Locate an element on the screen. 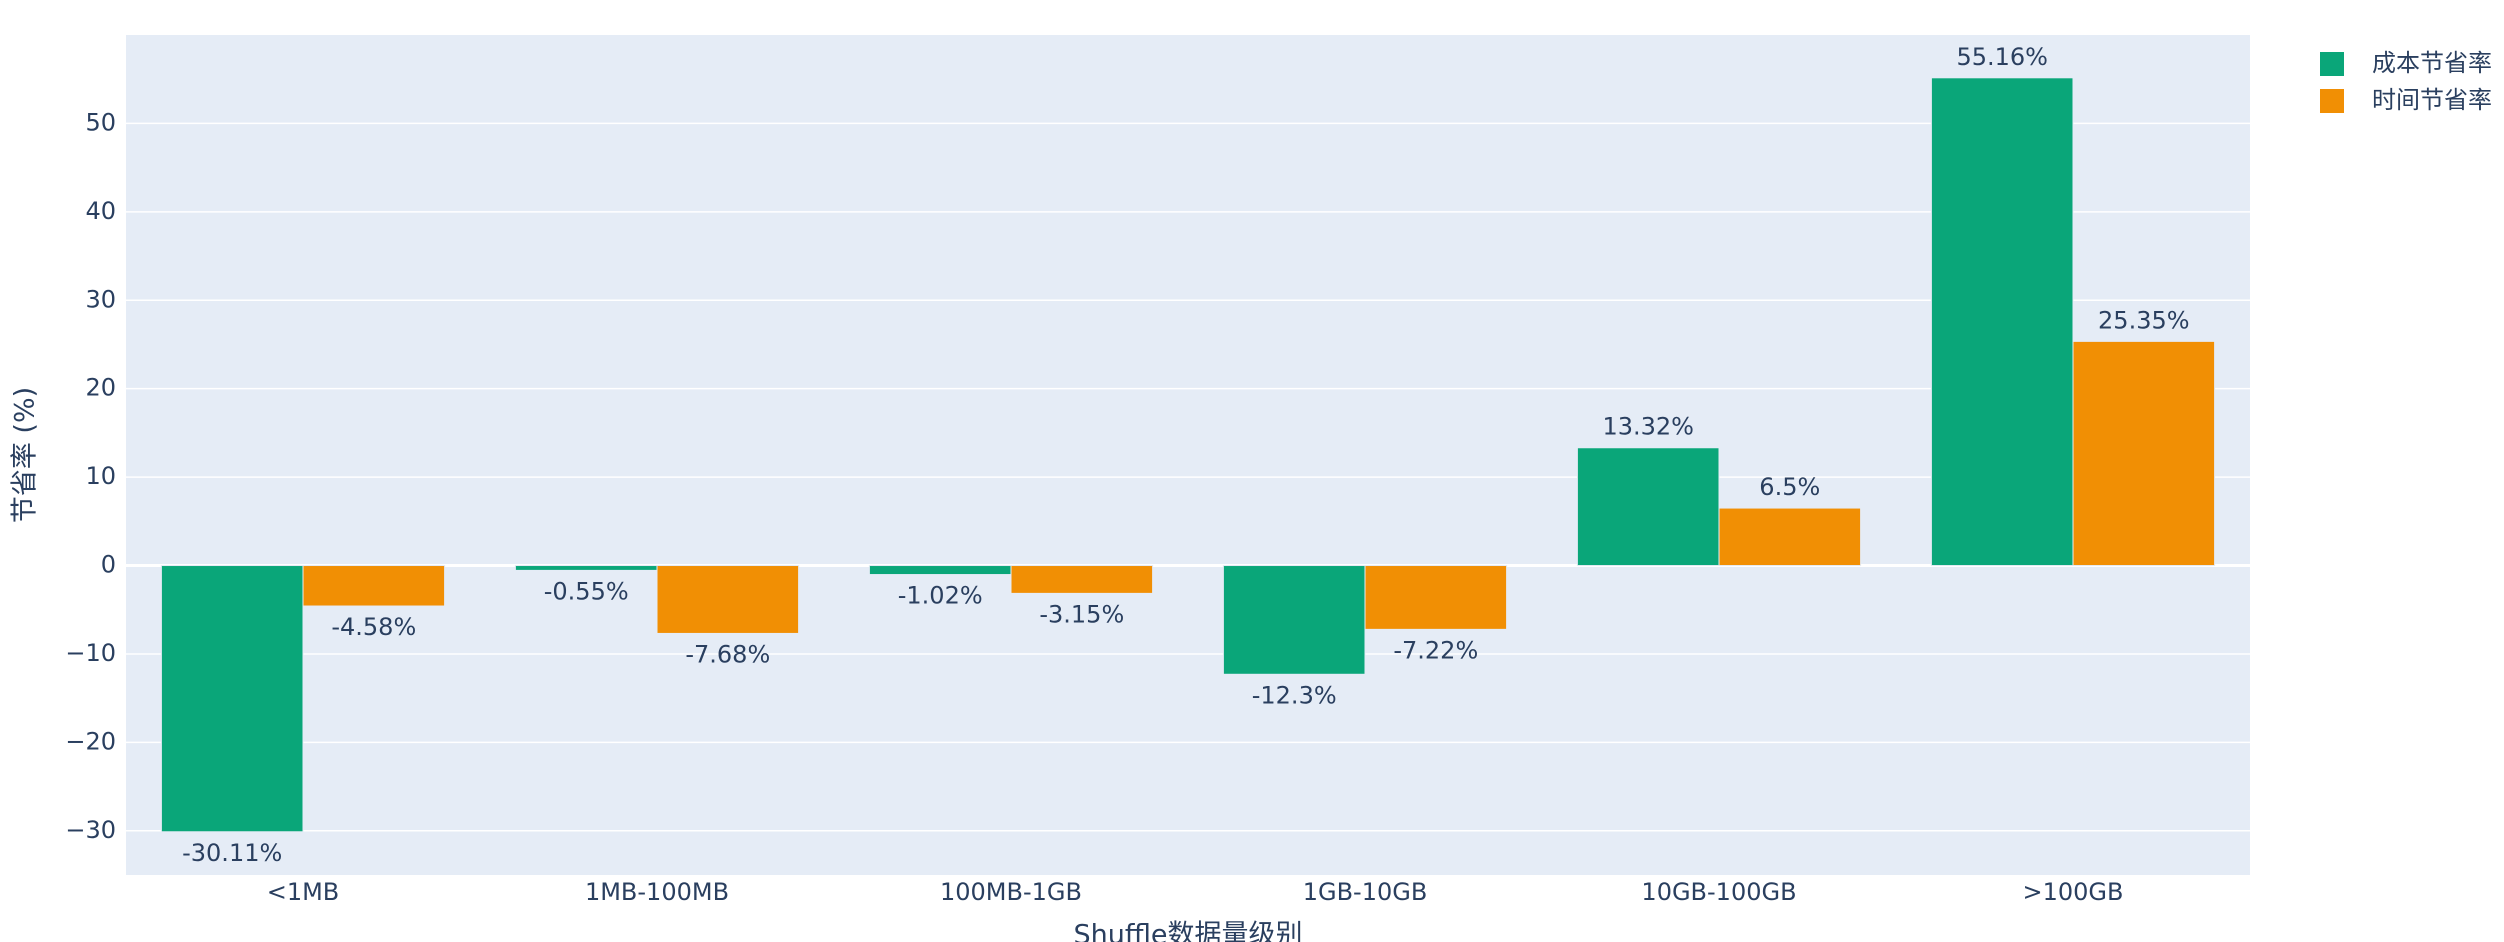 The height and width of the screenshot is (942, 2504). data-label: -0.55% is located at coordinates (586, 591).